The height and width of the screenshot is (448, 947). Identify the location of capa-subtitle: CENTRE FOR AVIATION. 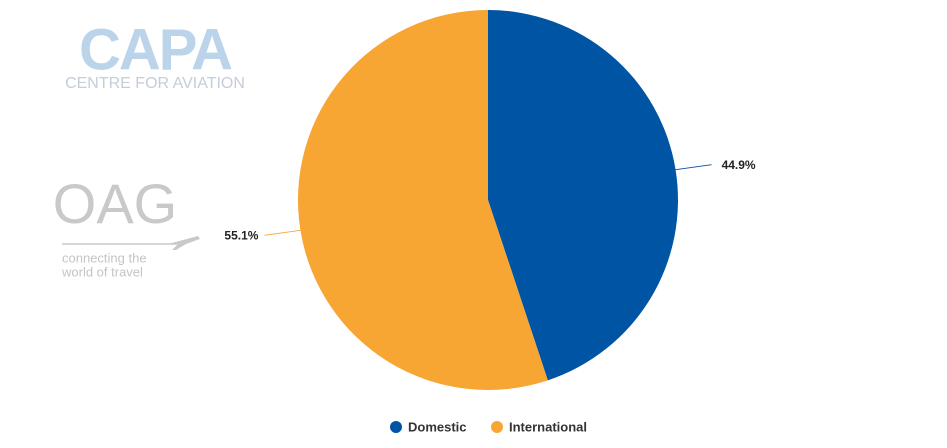
(155, 83).